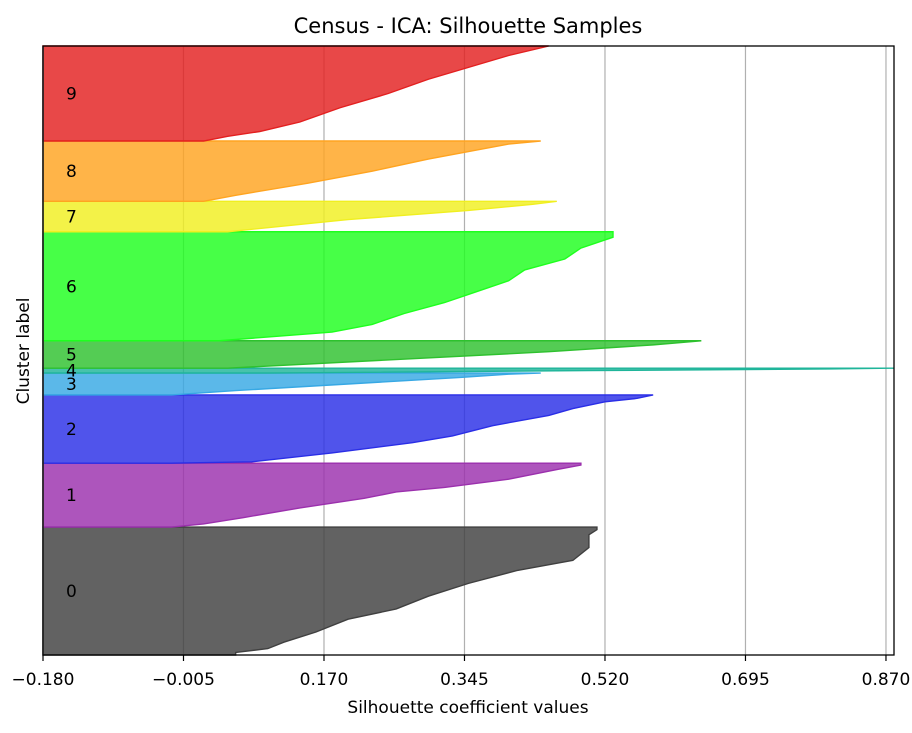  I want to click on x-axis-label: Silhouette coefficient values, so click(467, 708).